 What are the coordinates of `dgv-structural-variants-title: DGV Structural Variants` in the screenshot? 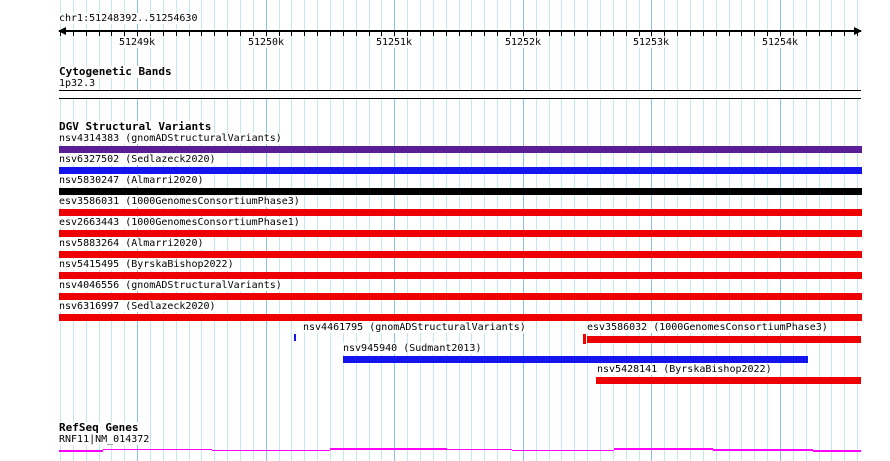 It's located at (135, 126).